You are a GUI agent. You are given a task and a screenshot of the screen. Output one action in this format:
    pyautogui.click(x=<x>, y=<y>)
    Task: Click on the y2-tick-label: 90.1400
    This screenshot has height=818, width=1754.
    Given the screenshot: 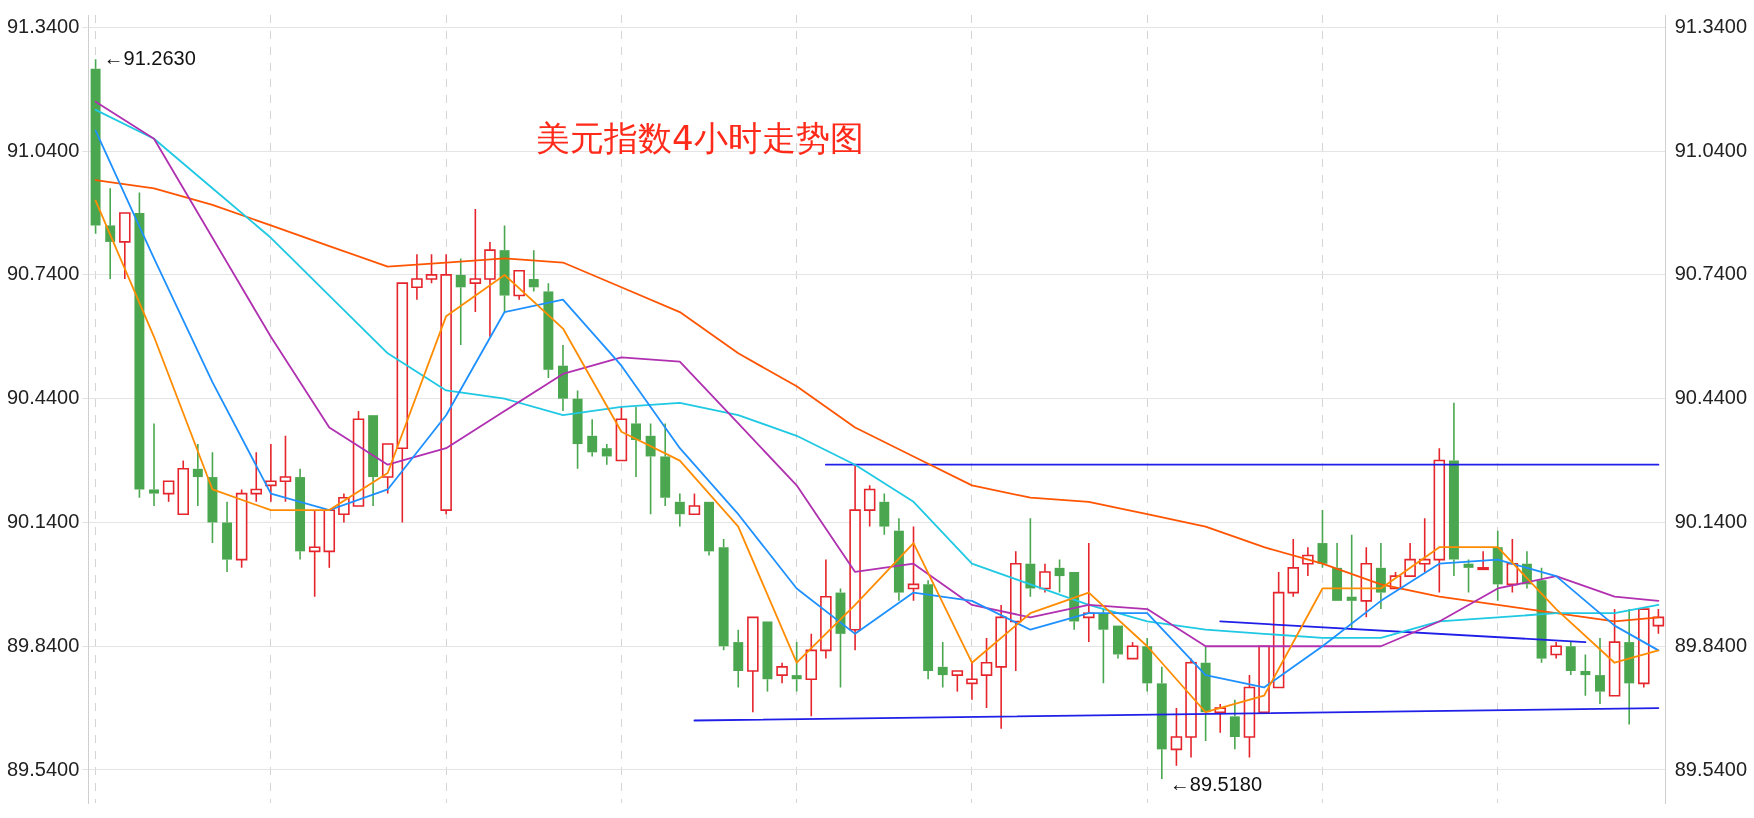 What is the action you would take?
    pyautogui.click(x=1710, y=520)
    